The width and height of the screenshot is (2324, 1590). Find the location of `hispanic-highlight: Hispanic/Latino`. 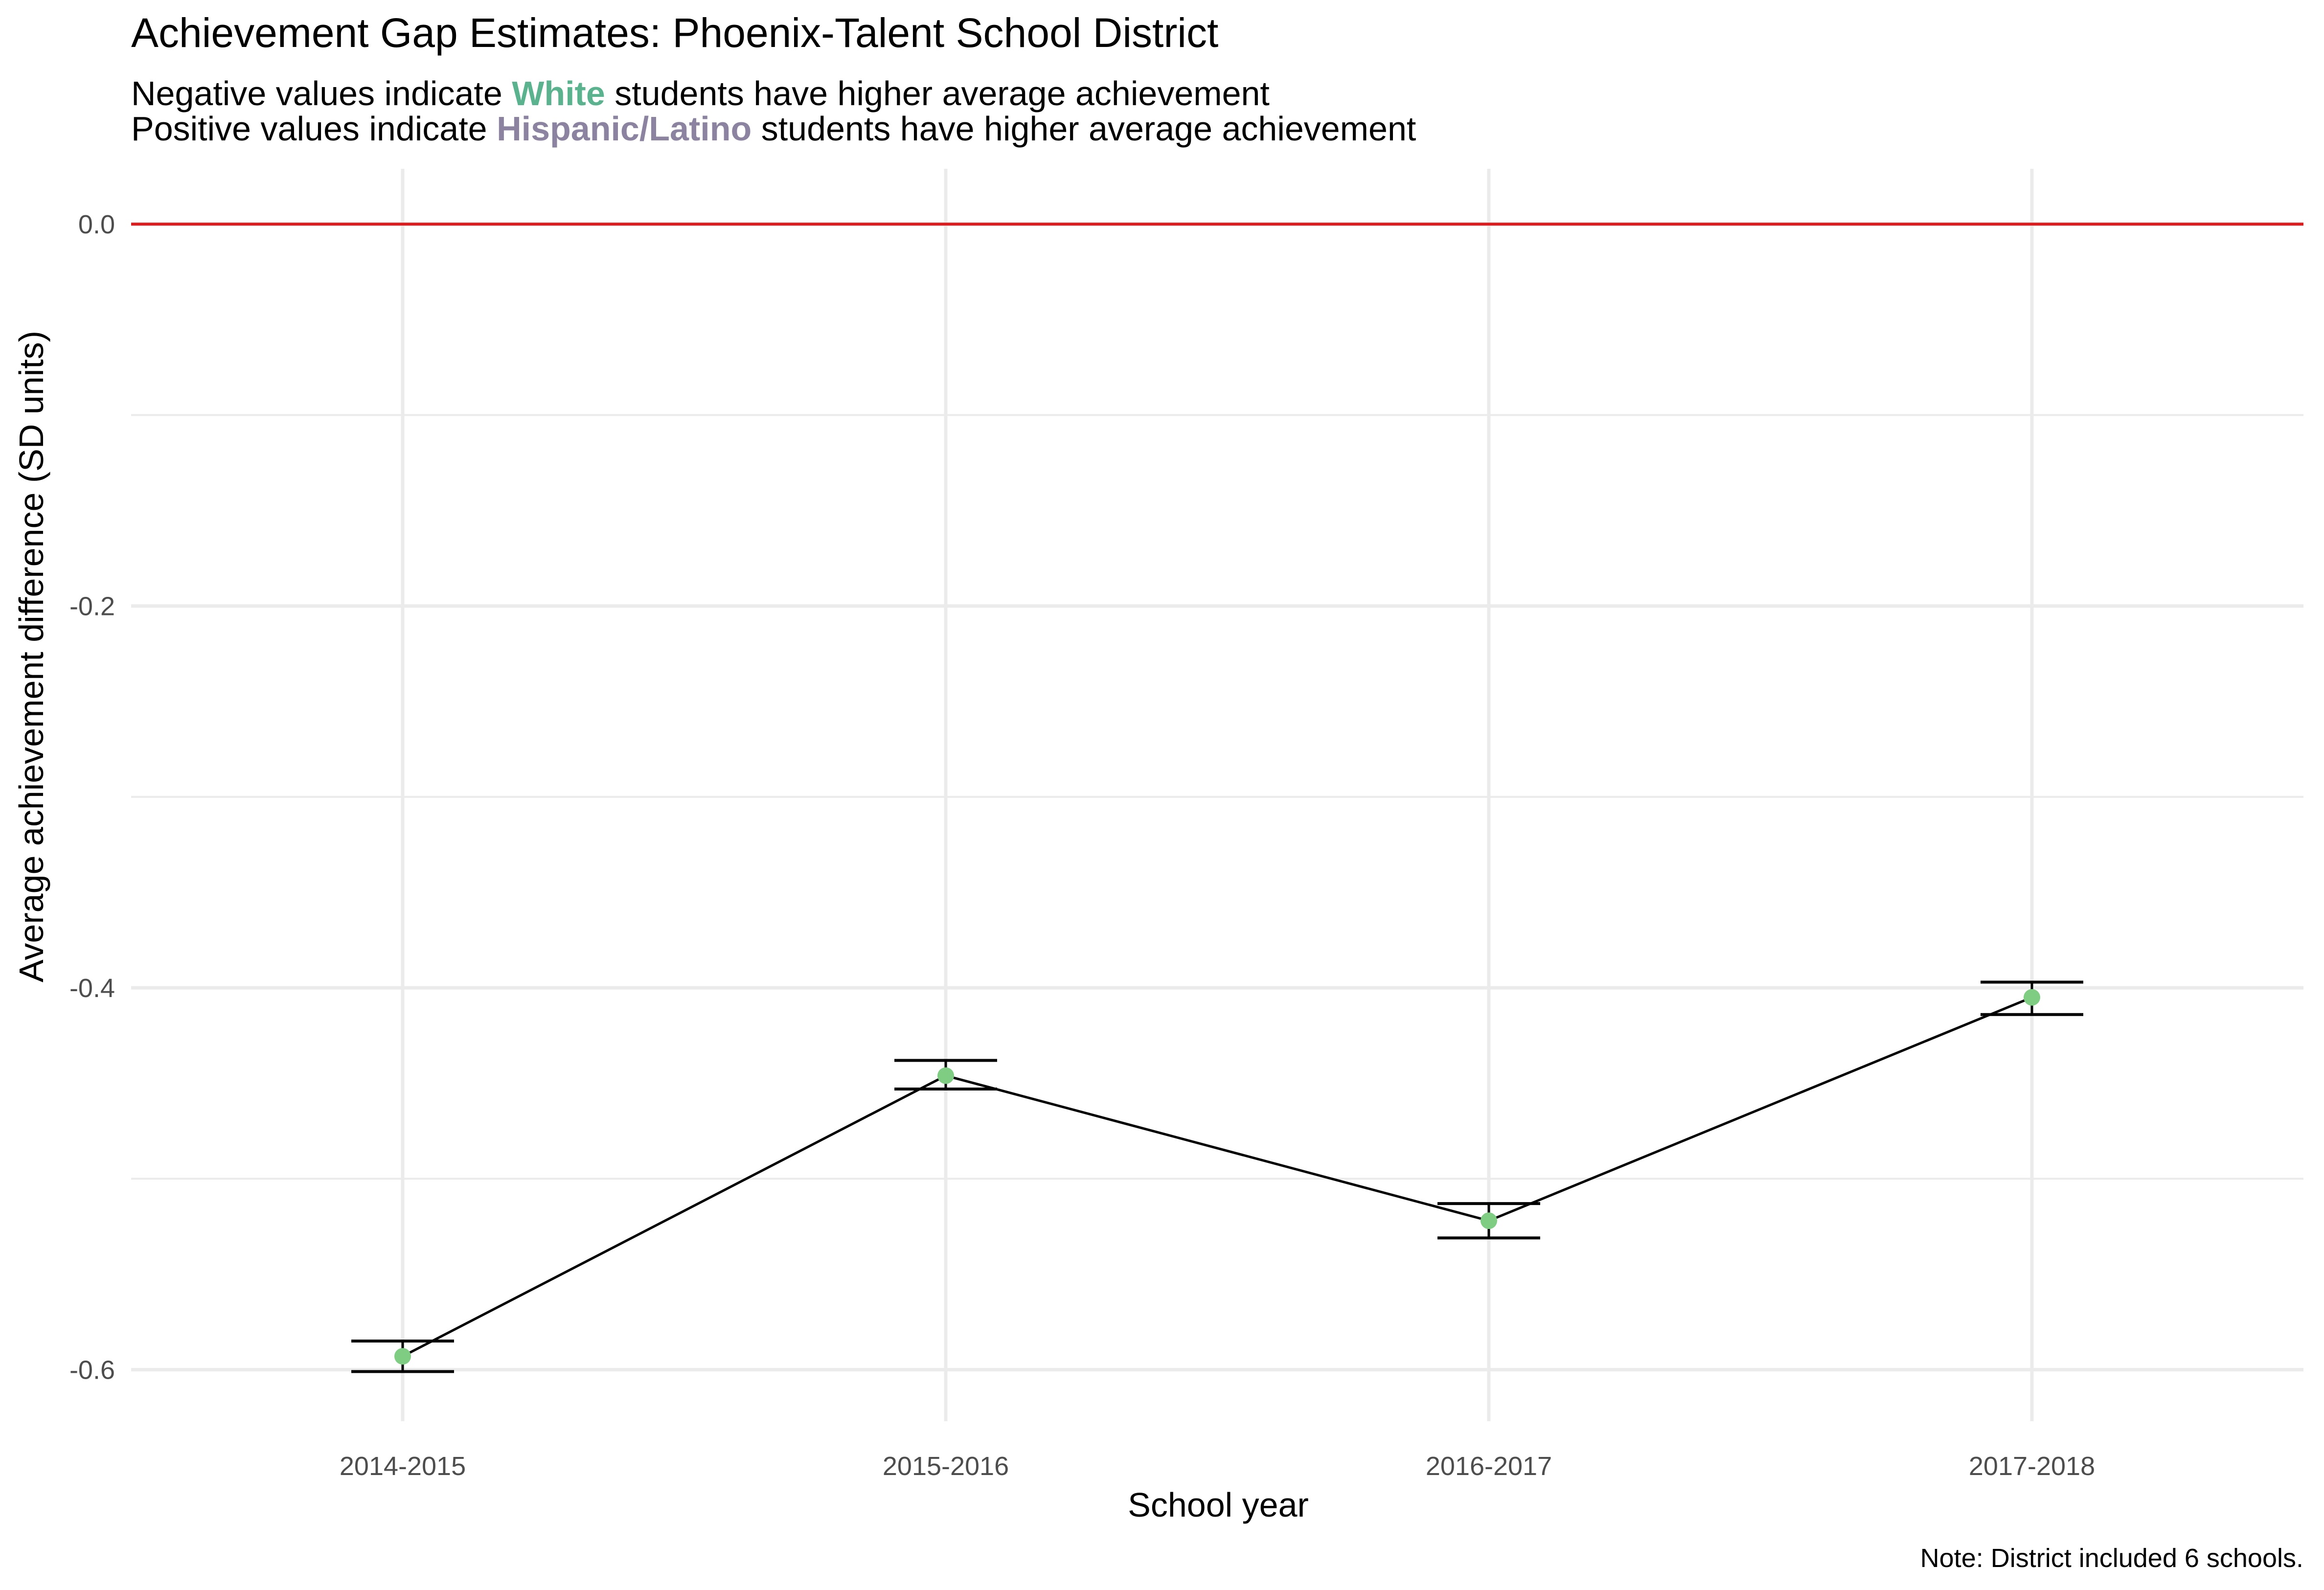

hispanic-highlight: Hispanic/Latino is located at coordinates (624, 129).